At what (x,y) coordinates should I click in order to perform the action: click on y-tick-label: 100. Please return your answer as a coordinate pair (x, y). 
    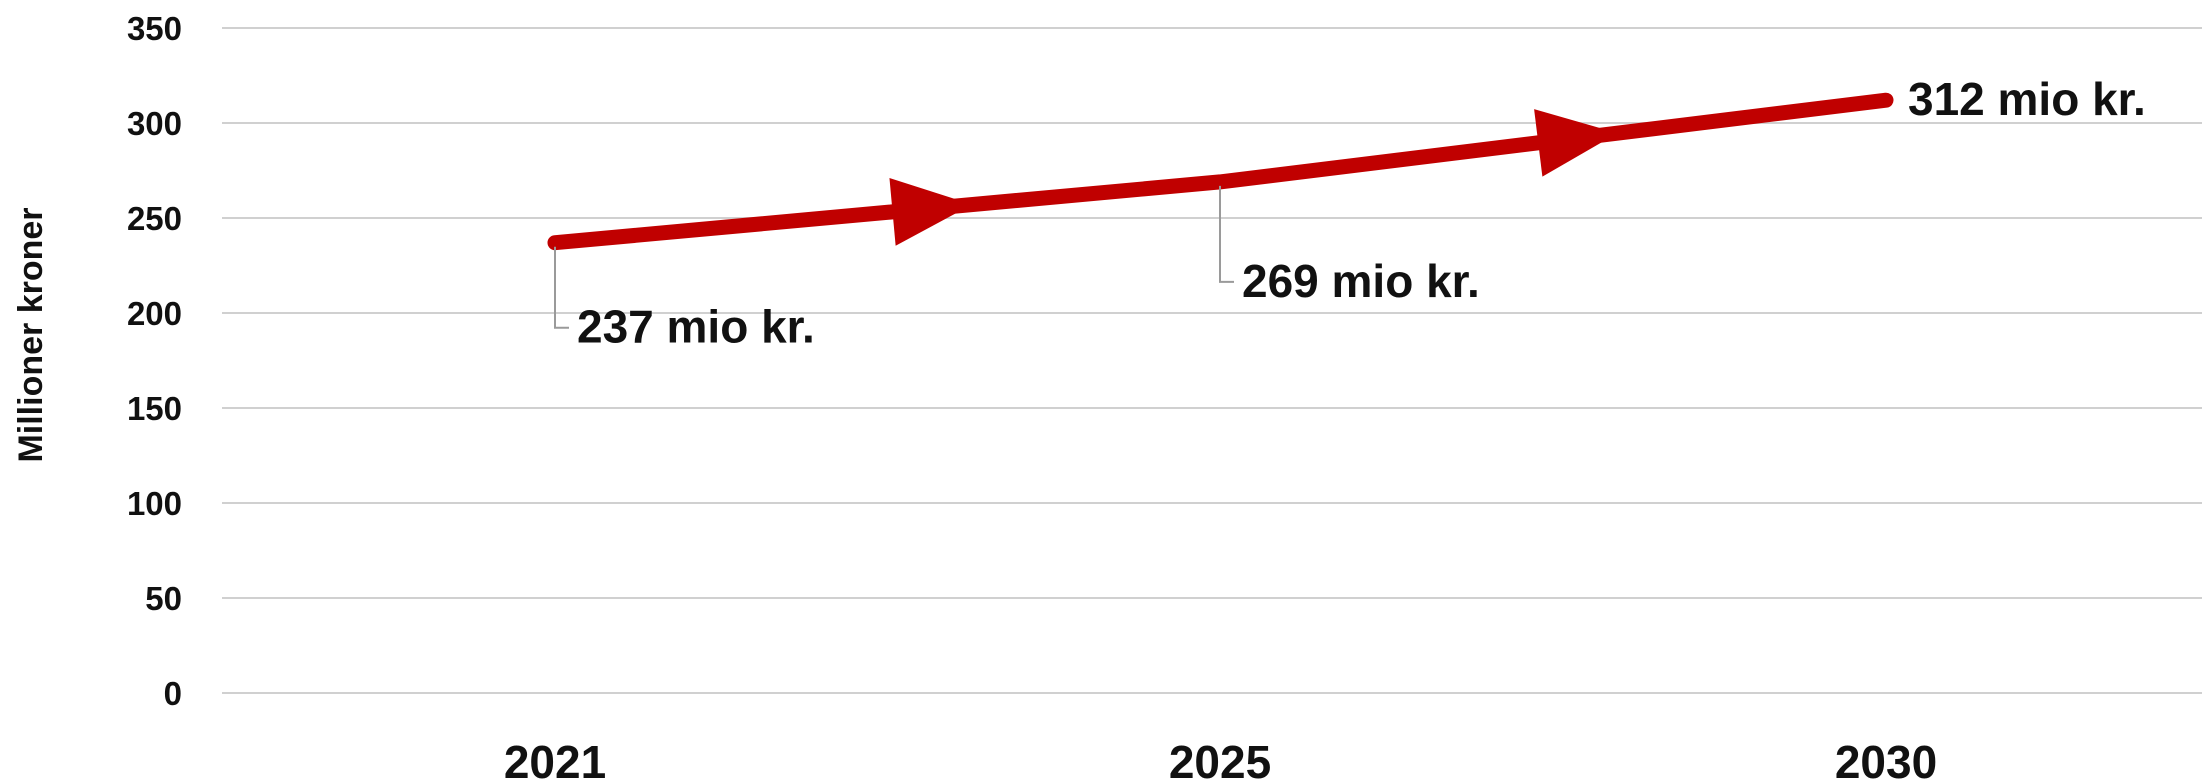
    Looking at the image, I should click on (154, 503).